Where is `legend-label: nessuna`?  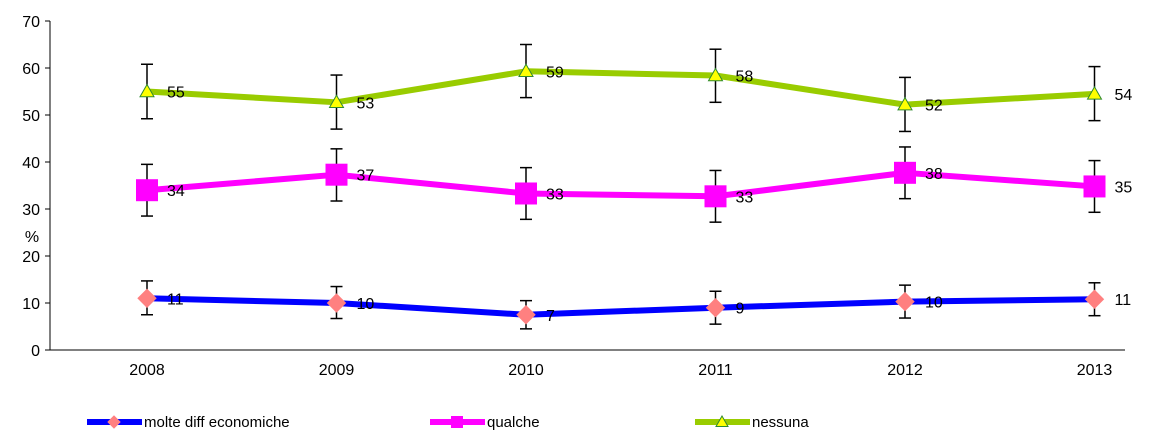 legend-label: nessuna is located at coordinates (780, 422).